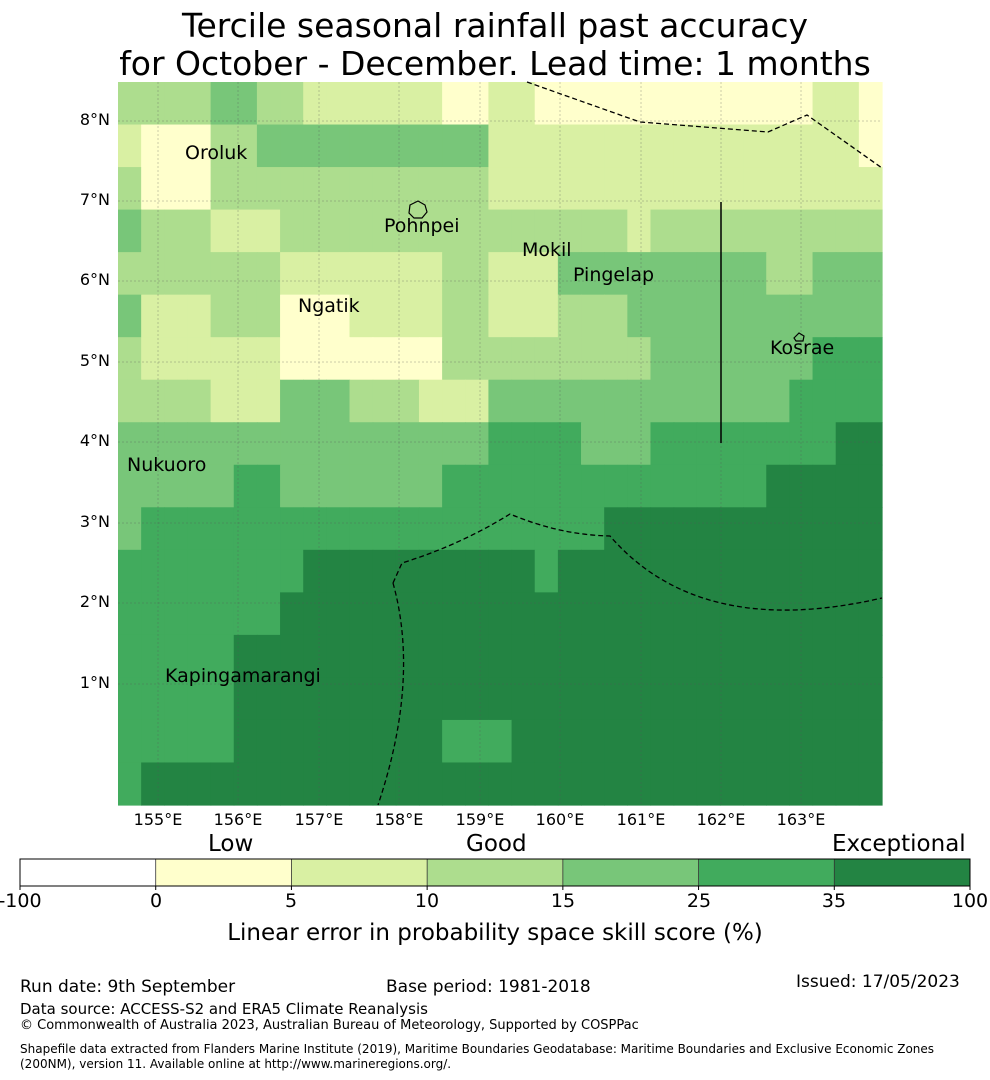  I want to click on legend-tick-minus-100: -100, so click(21, 901).